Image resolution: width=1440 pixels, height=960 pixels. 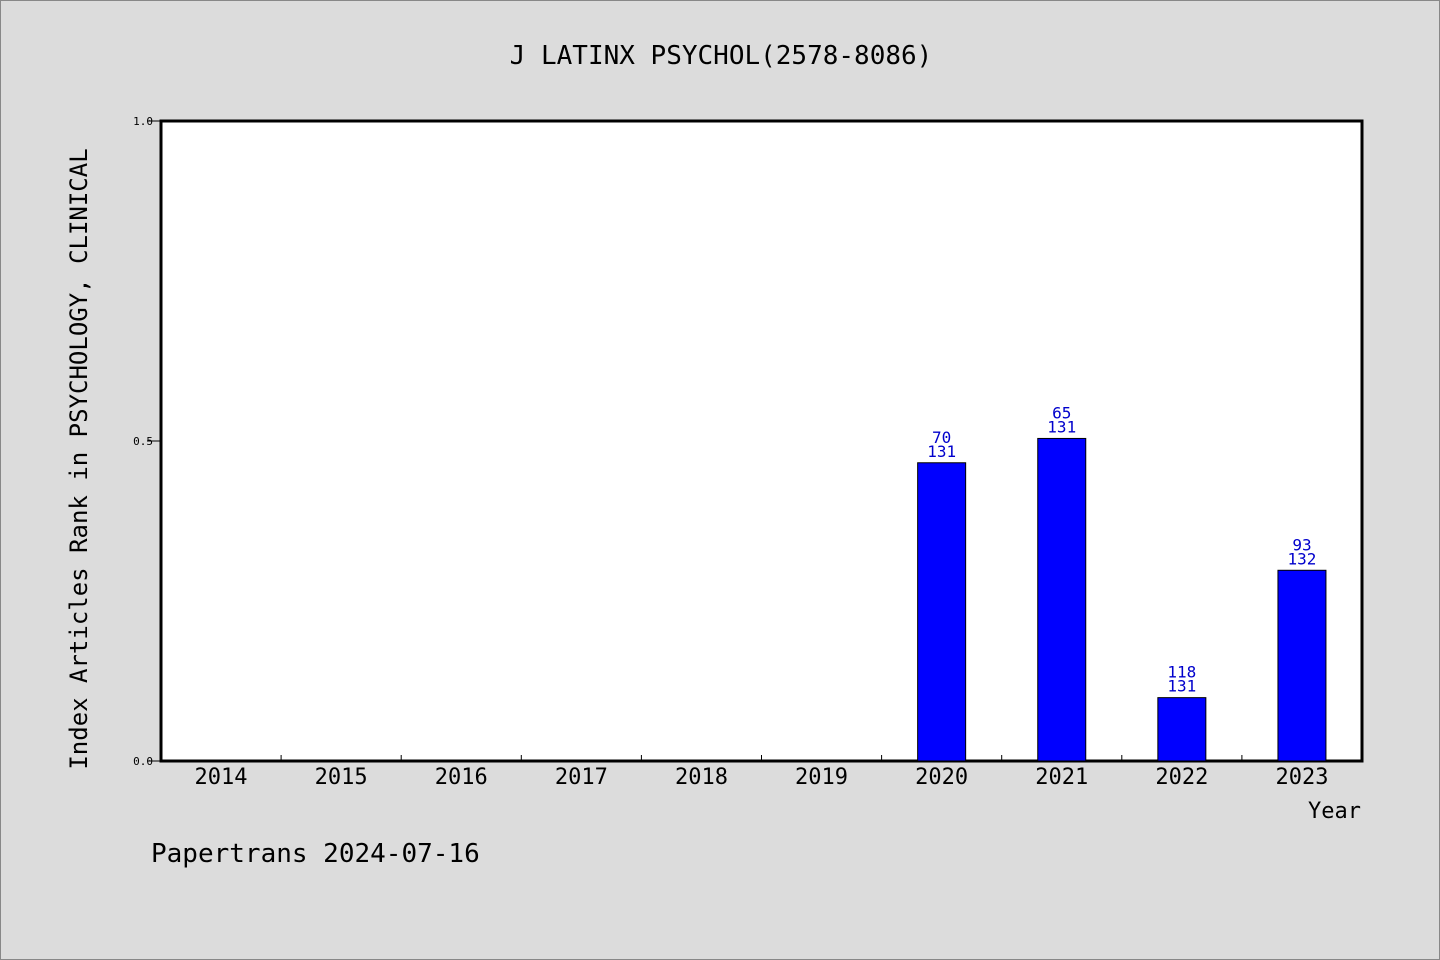 I want to click on bar-label-rank-2021: 65, so click(x=1061, y=412).